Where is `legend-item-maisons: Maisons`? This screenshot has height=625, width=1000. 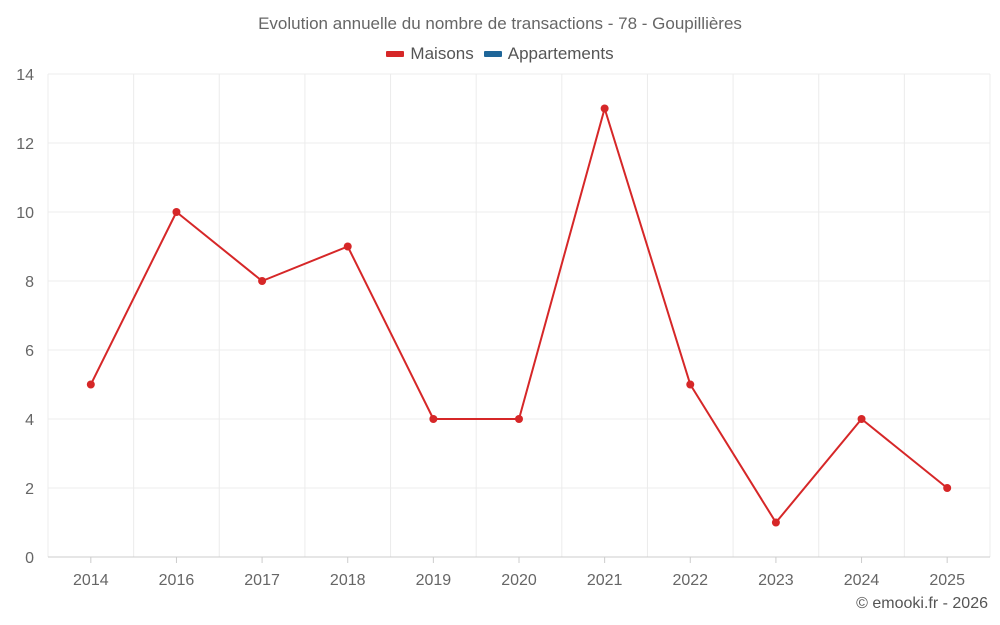
legend-item-maisons: Maisons is located at coordinates (430, 54).